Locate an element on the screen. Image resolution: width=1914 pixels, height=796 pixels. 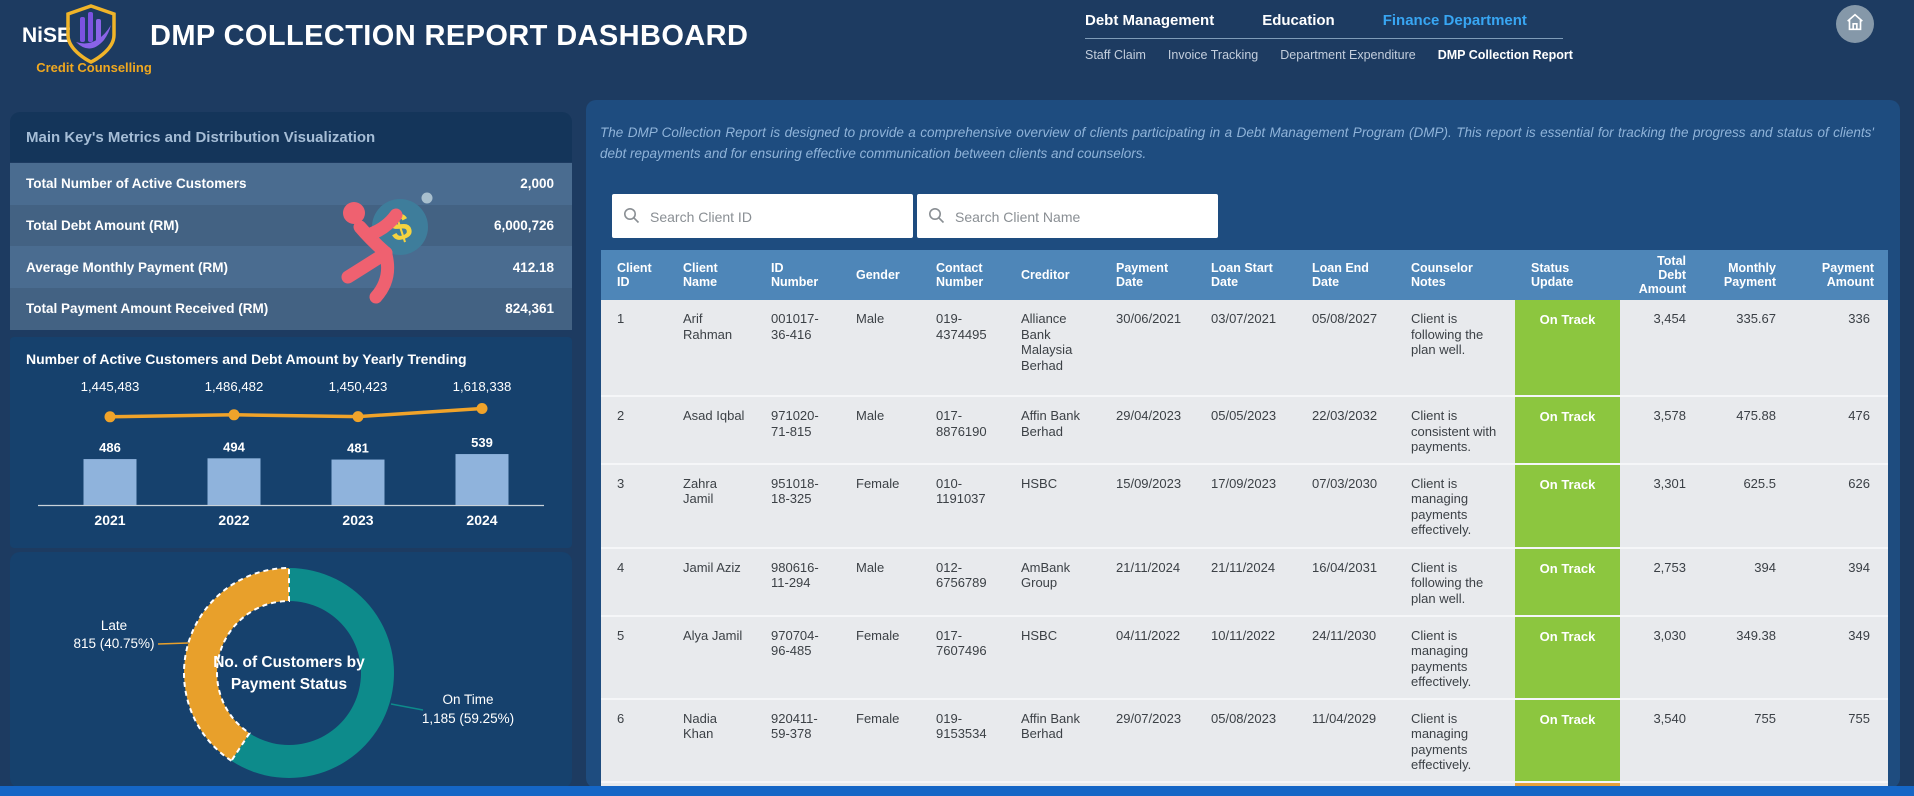
nav-item-staff-claim: Staff Claim is located at coordinates (1115, 55).